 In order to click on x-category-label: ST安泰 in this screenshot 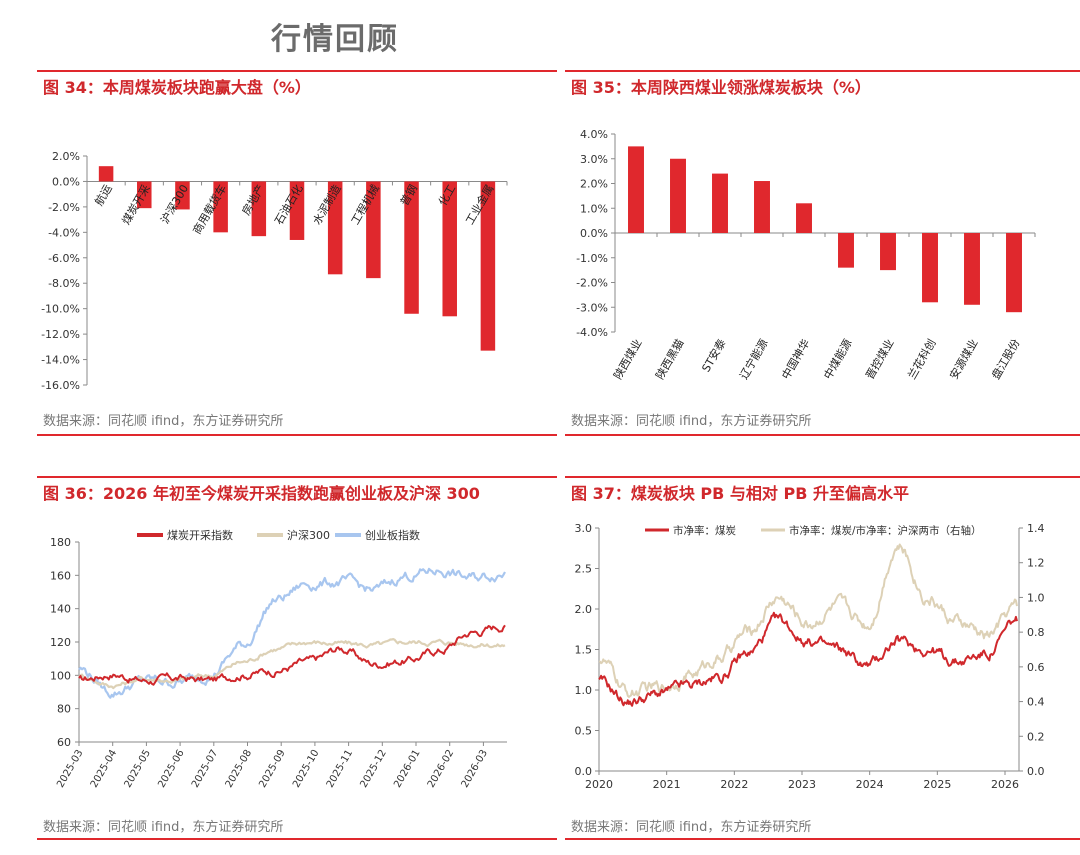, I will do `click(714, 356)`.